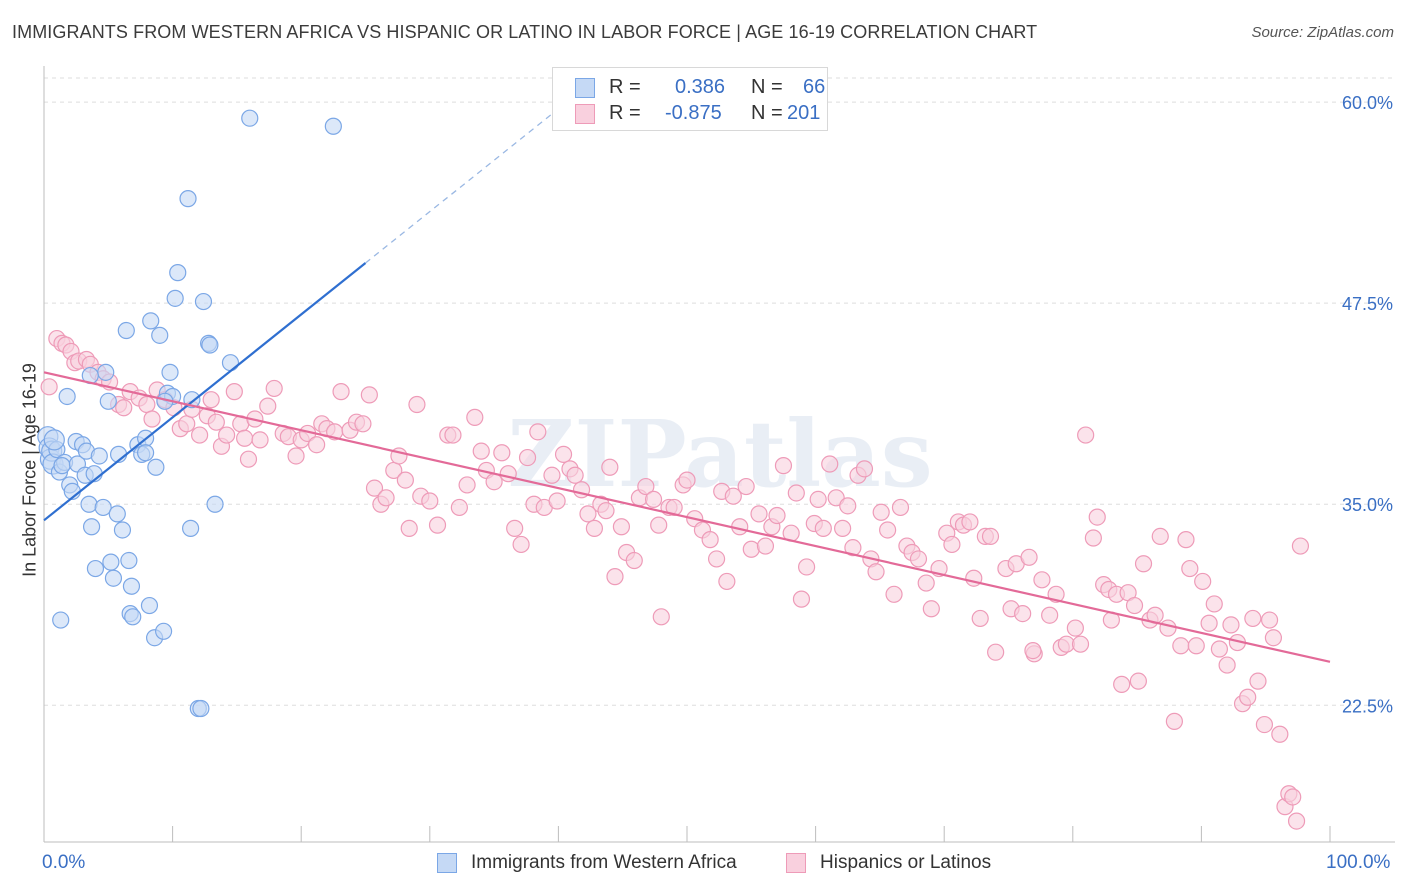 Image resolution: width=1406 pixels, height=892 pixels. Describe the element at coordinates (585, 88) in the screenshot. I see `legend-swatch-blue` at that location.